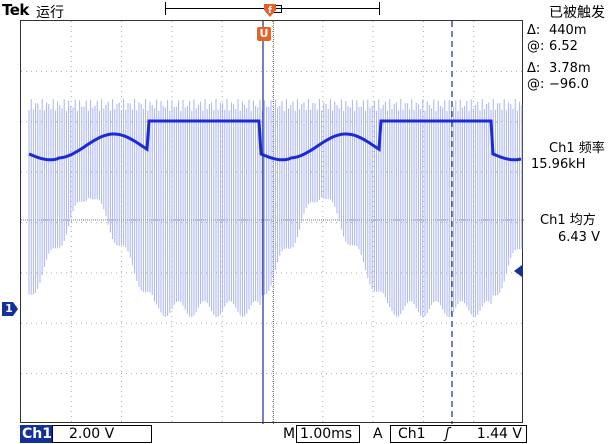 This screenshot has height=444, width=613. I want to click on cursor-delta-time: Δ: 440m, so click(557, 30).